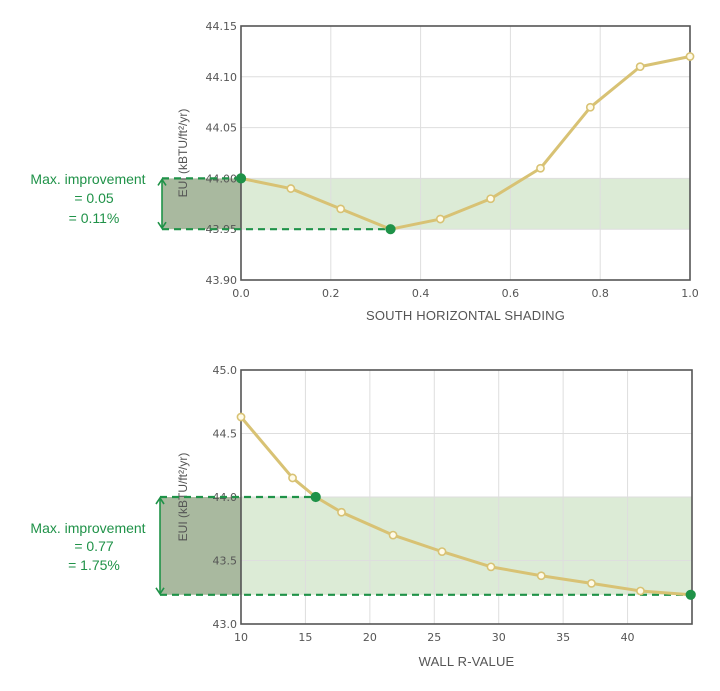 The height and width of the screenshot is (691, 720). I want to click on max-improvement-annotation: = 0.11%, so click(94, 218).